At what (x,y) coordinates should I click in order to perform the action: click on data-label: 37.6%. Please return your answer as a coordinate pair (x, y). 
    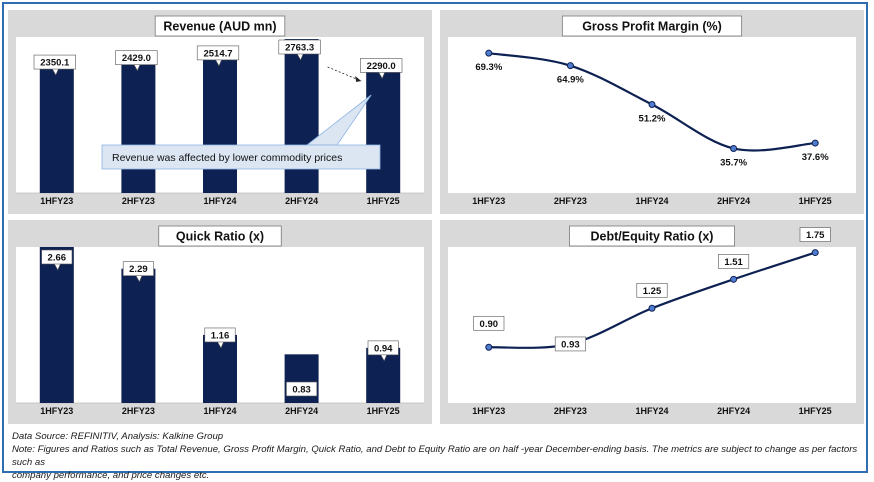
    Looking at the image, I should click on (815, 157).